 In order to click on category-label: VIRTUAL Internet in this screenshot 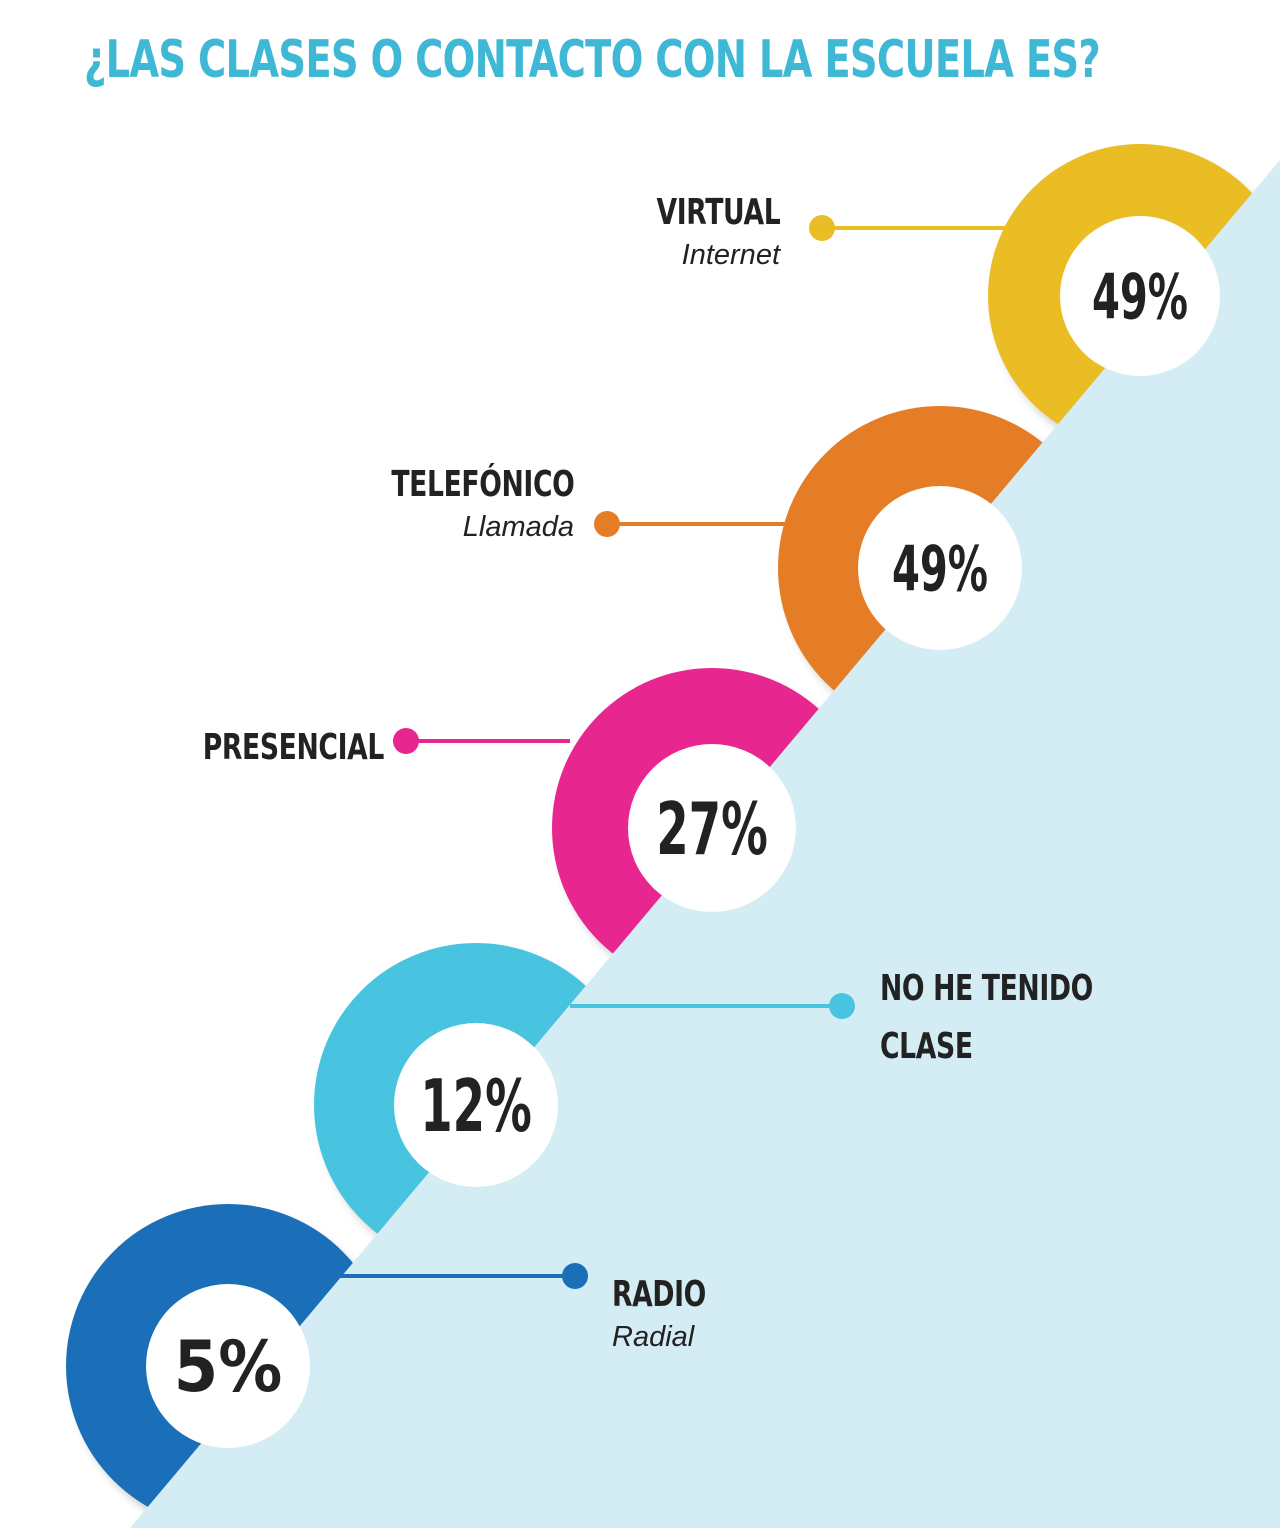, I will do `click(696, 232)`.